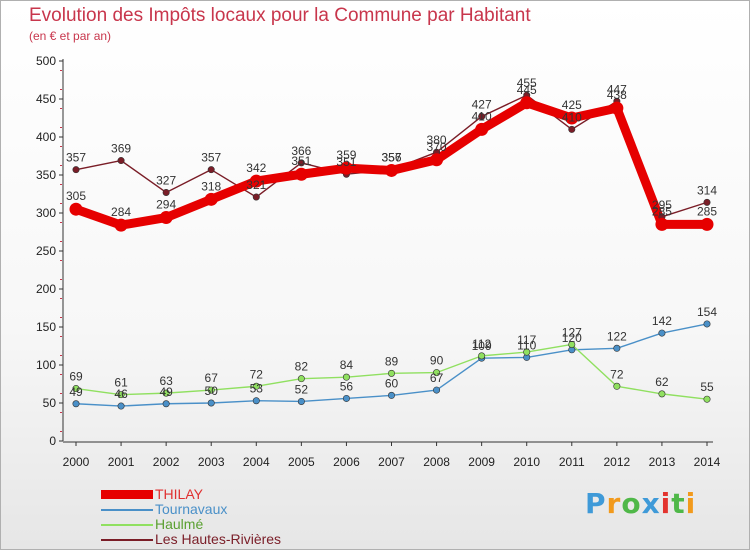 Image resolution: width=750 pixels, height=550 pixels. I want to click on data-label: 109, so click(482, 346).